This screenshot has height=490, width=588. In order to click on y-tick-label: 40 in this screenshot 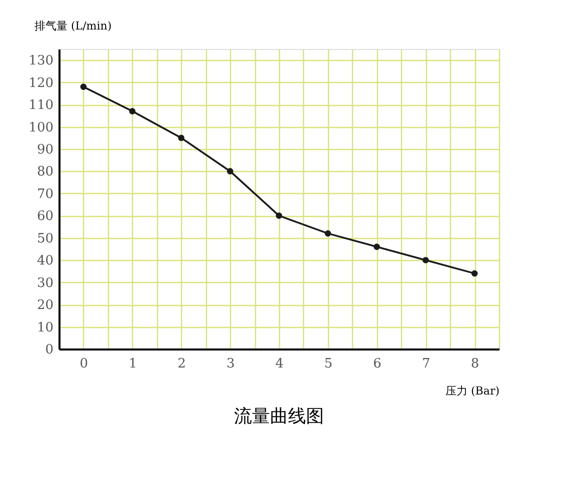, I will do `click(45, 261)`.